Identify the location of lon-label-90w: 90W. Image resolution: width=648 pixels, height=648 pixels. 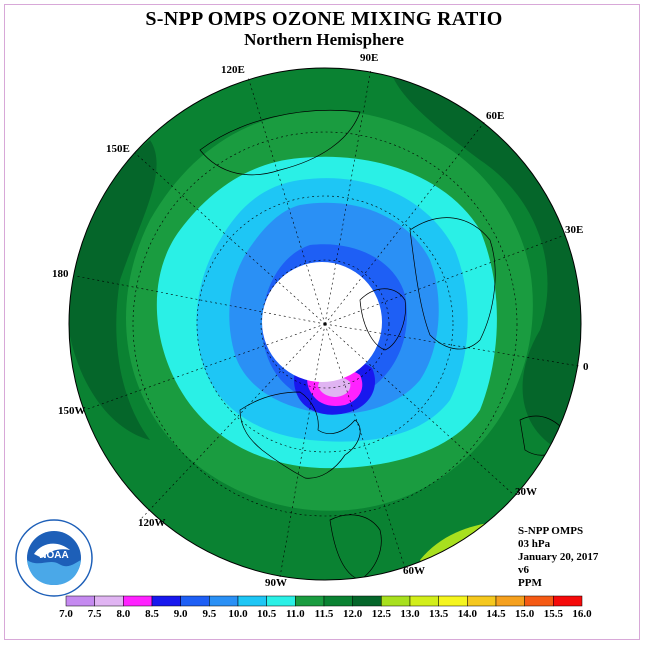
(276, 583).